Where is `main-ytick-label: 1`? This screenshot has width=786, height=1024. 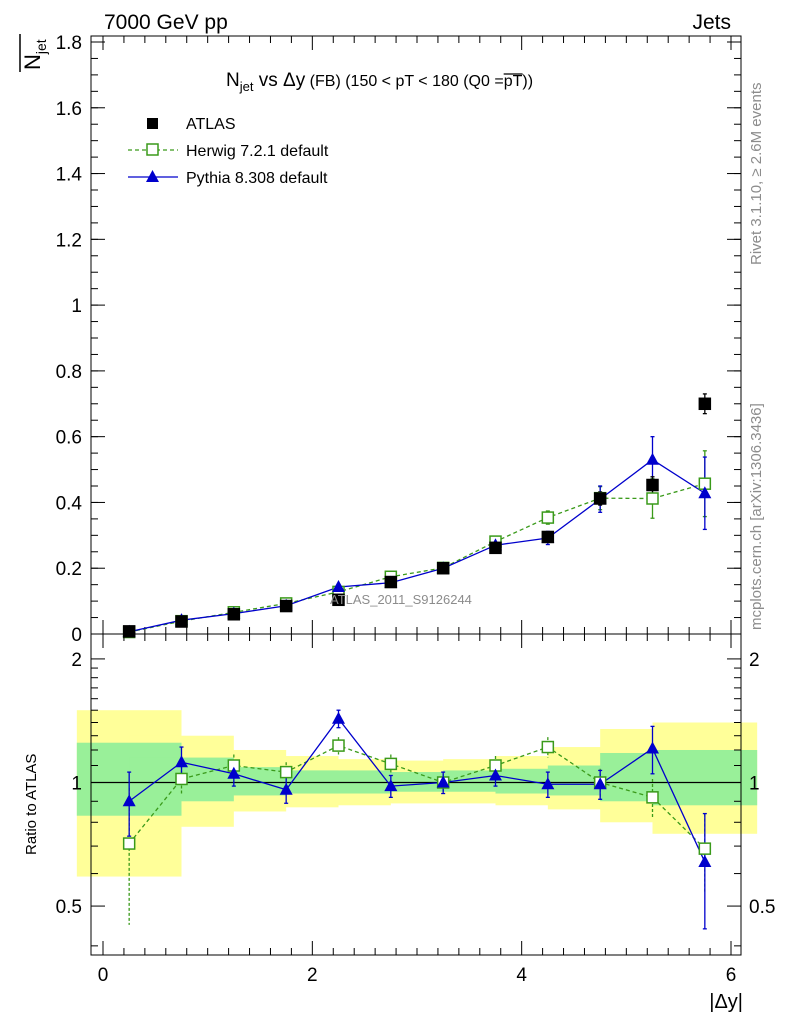 main-ytick-label: 1 is located at coordinates (76, 306).